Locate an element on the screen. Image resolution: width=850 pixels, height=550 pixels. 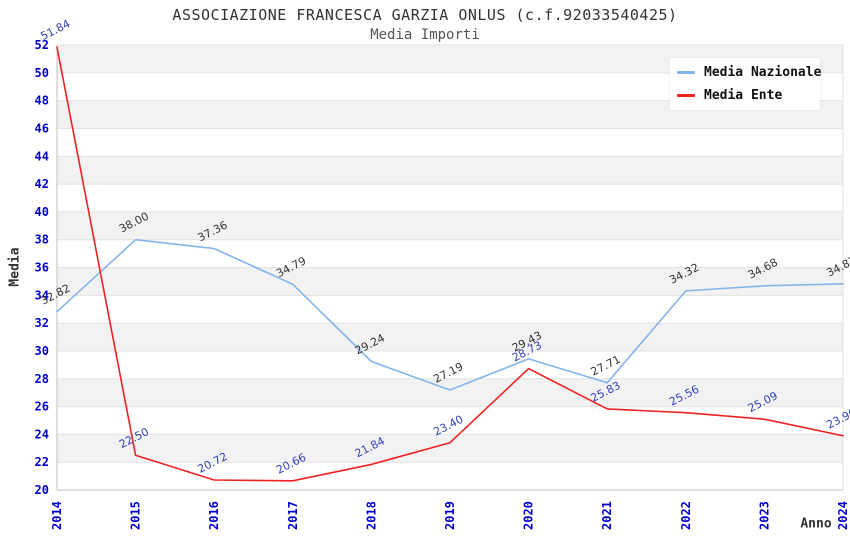
media-nazionale-line-swatch is located at coordinates (686, 72).